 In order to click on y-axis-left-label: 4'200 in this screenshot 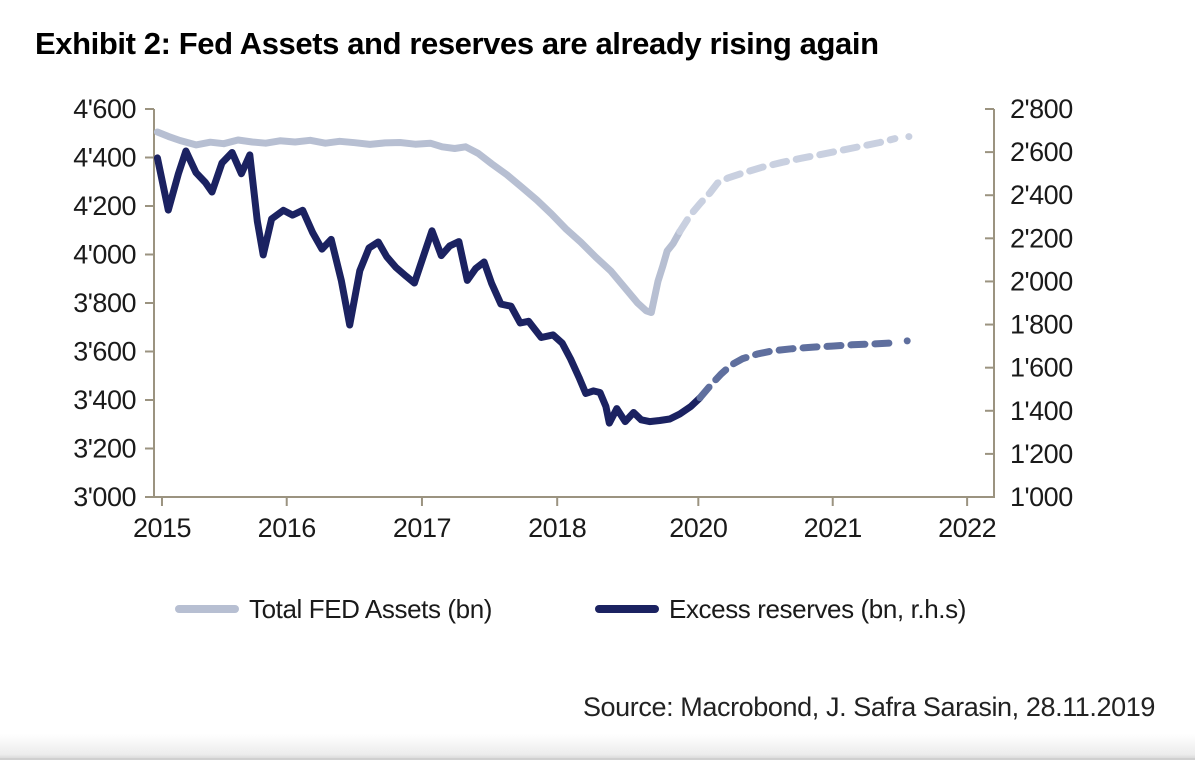, I will do `click(104, 206)`.